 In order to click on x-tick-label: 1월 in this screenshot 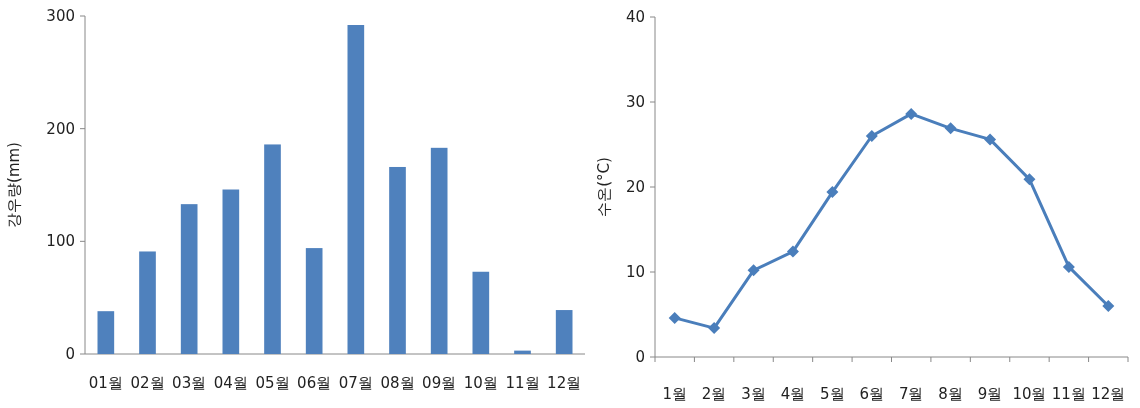, I will do `click(674, 394)`.